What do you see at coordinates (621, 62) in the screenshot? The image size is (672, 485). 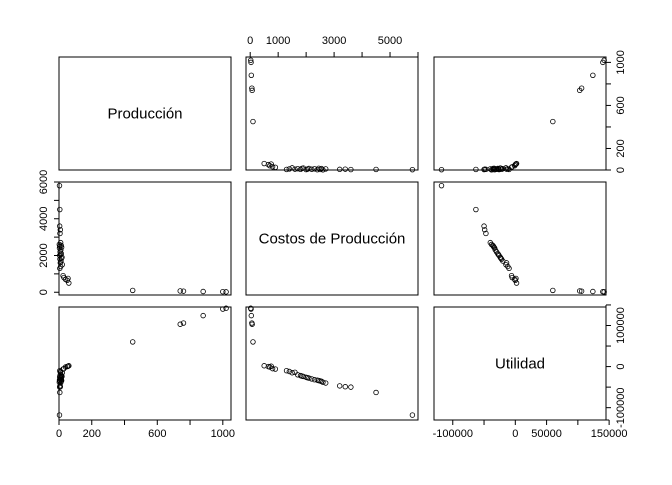 I see `tick-label-y-produccion-3: 1000` at bounding box center [621, 62].